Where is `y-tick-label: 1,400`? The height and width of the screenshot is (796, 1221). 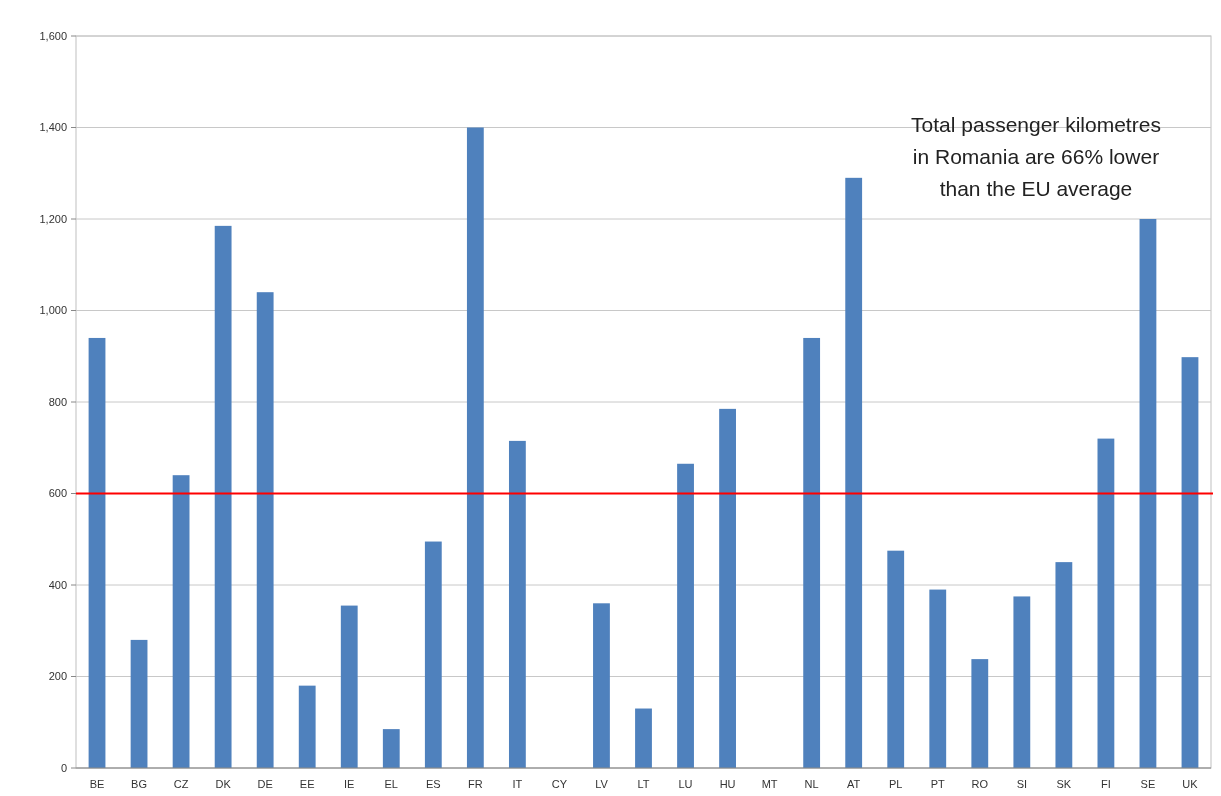
y-tick-label: 1,400 is located at coordinates (53, 127).